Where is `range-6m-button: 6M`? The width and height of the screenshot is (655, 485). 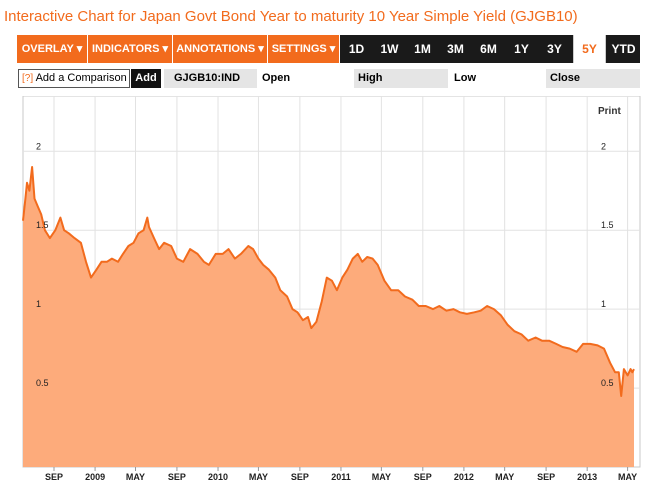 range-6m-button: 6M is located at coordinates (488, 49).